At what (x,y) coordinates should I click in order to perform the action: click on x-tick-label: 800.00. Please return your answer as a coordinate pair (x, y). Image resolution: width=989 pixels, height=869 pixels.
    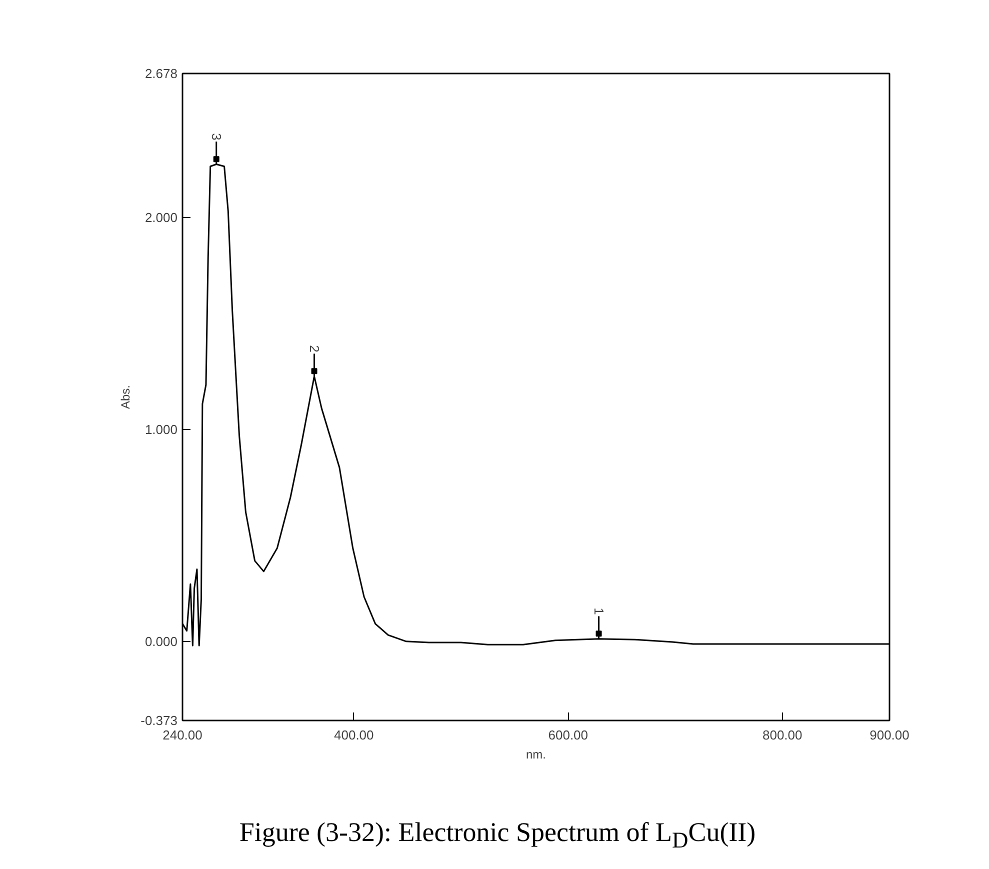
    Looking at the image, I should click on (782, 735).